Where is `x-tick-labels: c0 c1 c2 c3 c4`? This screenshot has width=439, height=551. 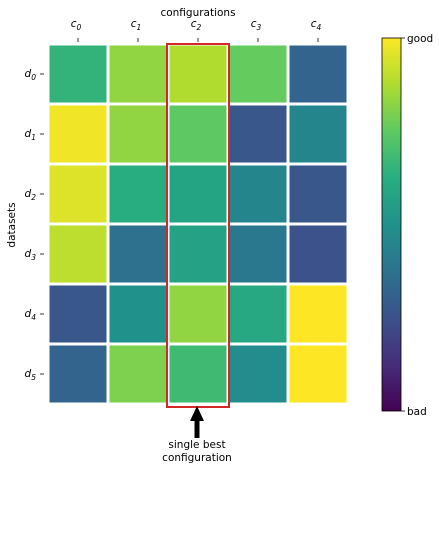 x-tick-labels: c0 c1 c2 c3 c4 is located at coordinates (196, 30).